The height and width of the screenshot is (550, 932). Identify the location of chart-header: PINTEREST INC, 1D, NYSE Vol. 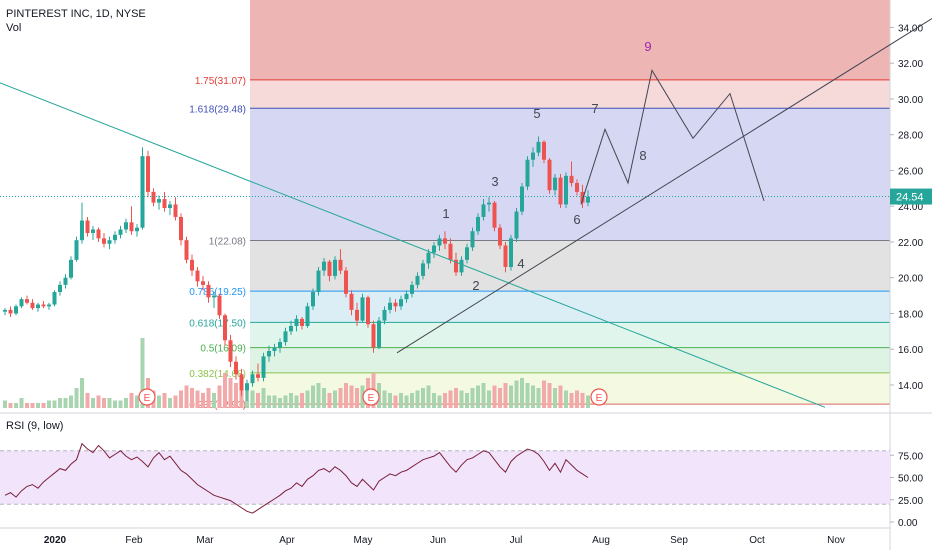
(76, 21).